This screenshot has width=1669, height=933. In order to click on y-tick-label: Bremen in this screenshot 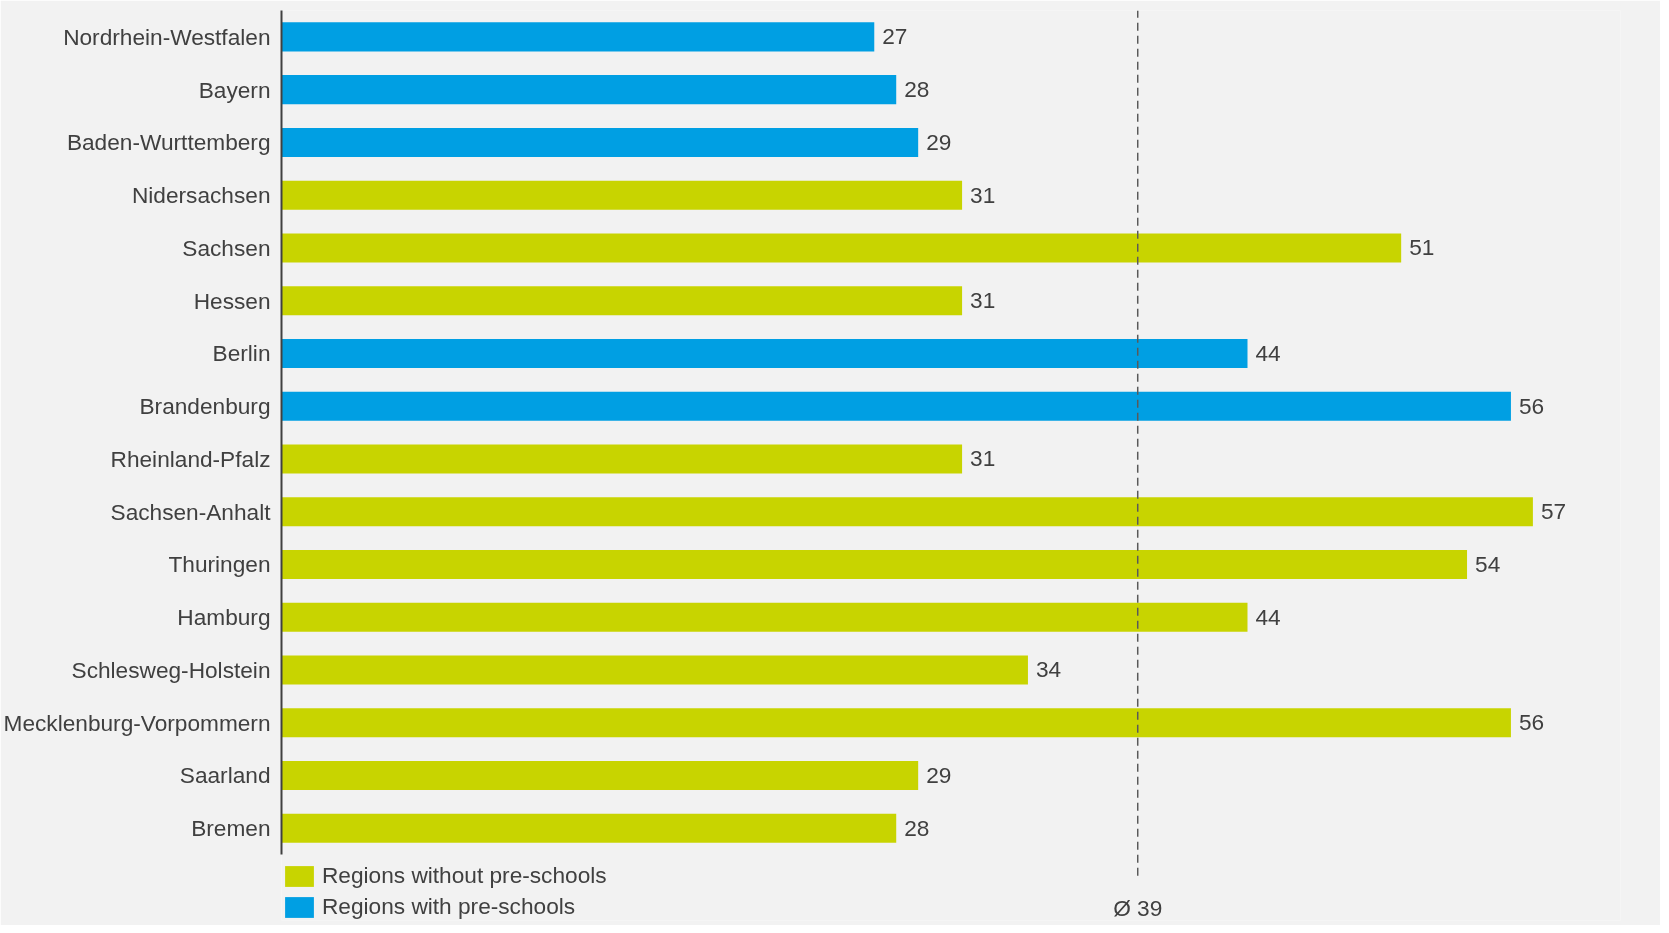, I will do `click(231, 828)`.